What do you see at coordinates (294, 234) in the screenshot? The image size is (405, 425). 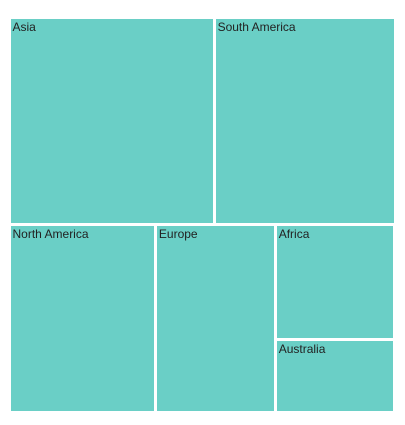 I see `treemap-tile-label: Africa` at bounding box center [294, 234].